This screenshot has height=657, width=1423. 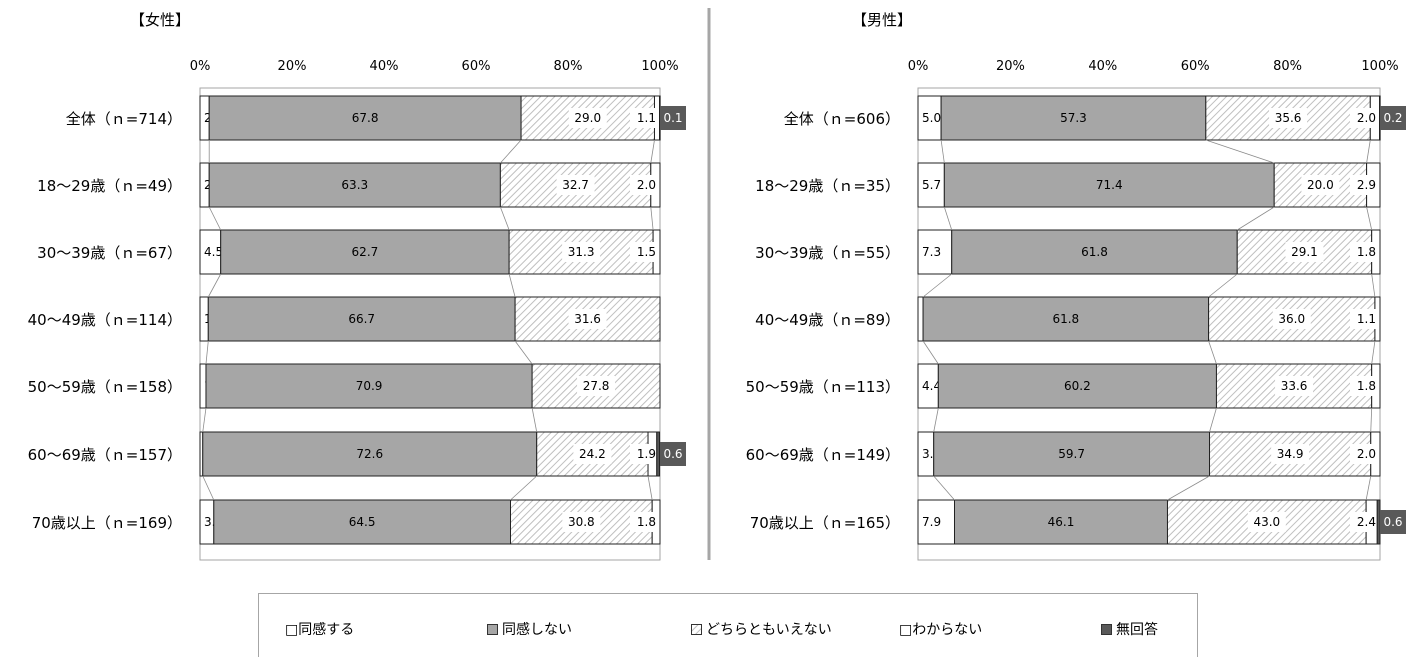 What do you see at coordinates (1378, 522) in the screenshot?
I see `male-bar-no-answer` at bounding box center [1378, 522].